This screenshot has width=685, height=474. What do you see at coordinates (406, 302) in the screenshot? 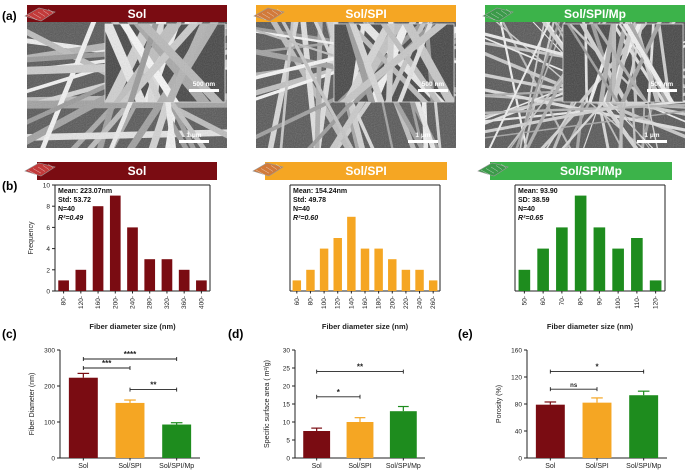
I see `x-tick-label: 220-` at bounding box center [406, 302].